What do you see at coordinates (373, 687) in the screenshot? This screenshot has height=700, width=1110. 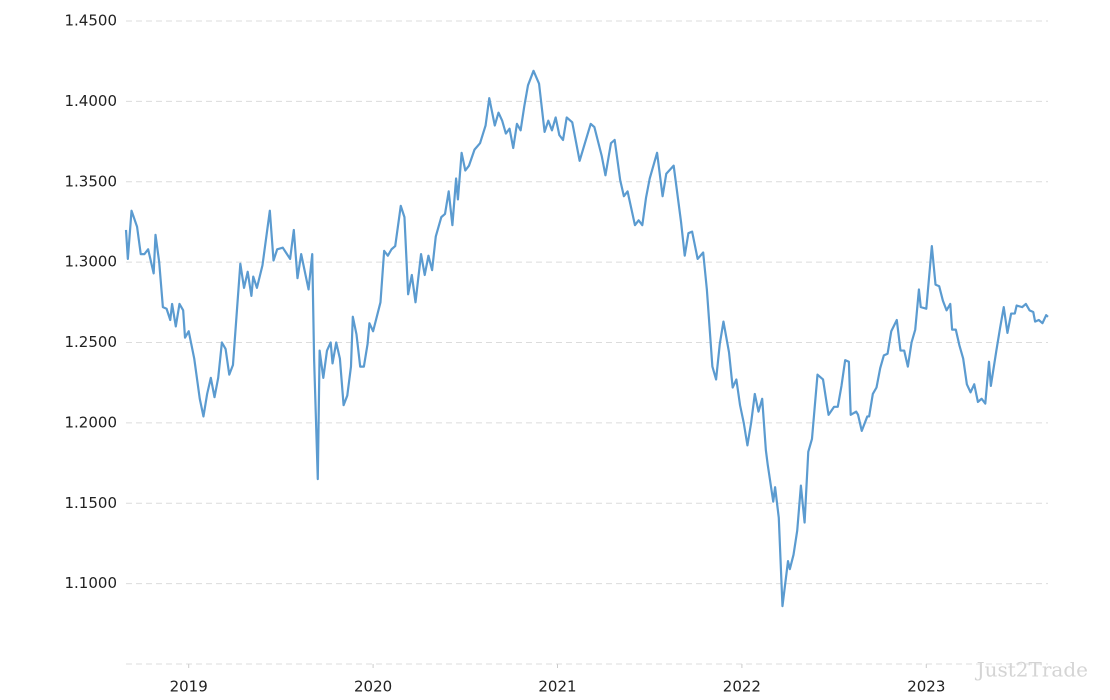 I see `x-tick-label: 2020` at bounding box center [373, 687].